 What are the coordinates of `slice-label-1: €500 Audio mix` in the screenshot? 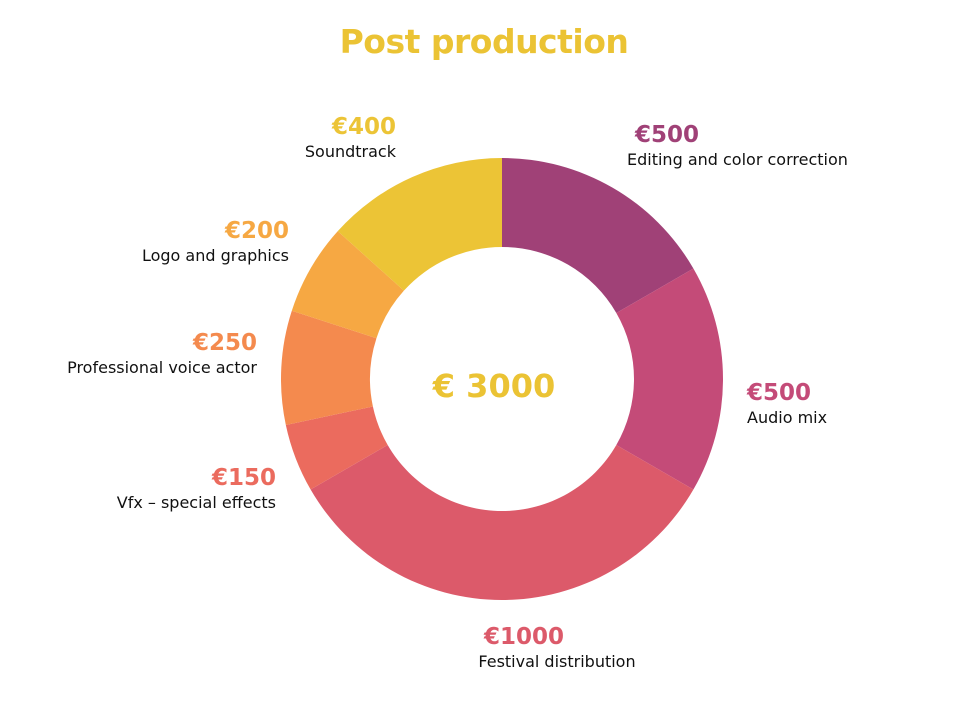 It's located at (787, 404).